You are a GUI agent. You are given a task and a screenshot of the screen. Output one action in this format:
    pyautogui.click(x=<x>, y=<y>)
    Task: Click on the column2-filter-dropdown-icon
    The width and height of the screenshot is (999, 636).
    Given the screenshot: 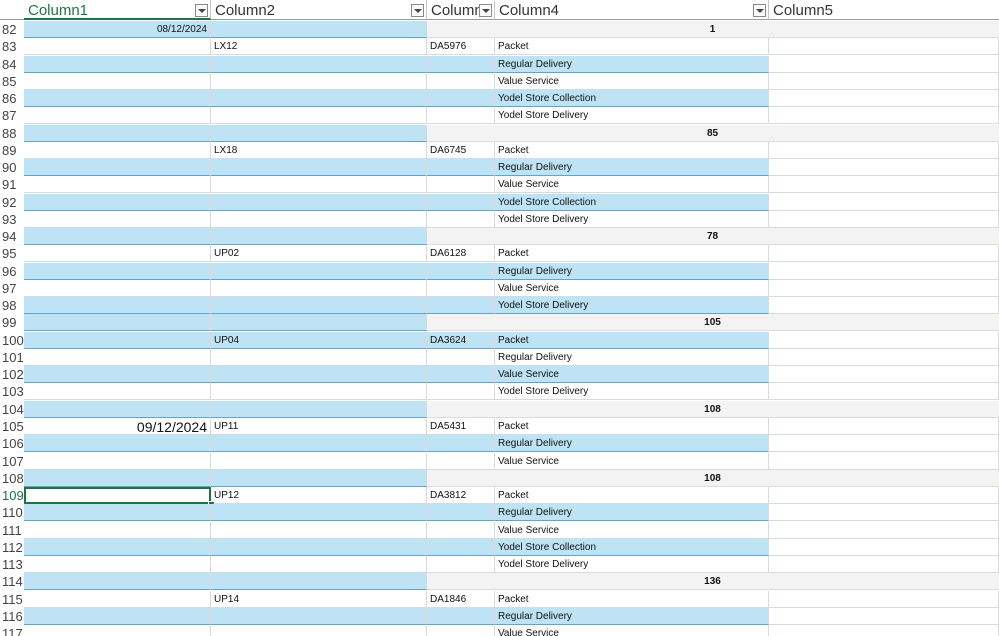 What is the action you would take?
    pyautogui.click(x=417, y=10)
    